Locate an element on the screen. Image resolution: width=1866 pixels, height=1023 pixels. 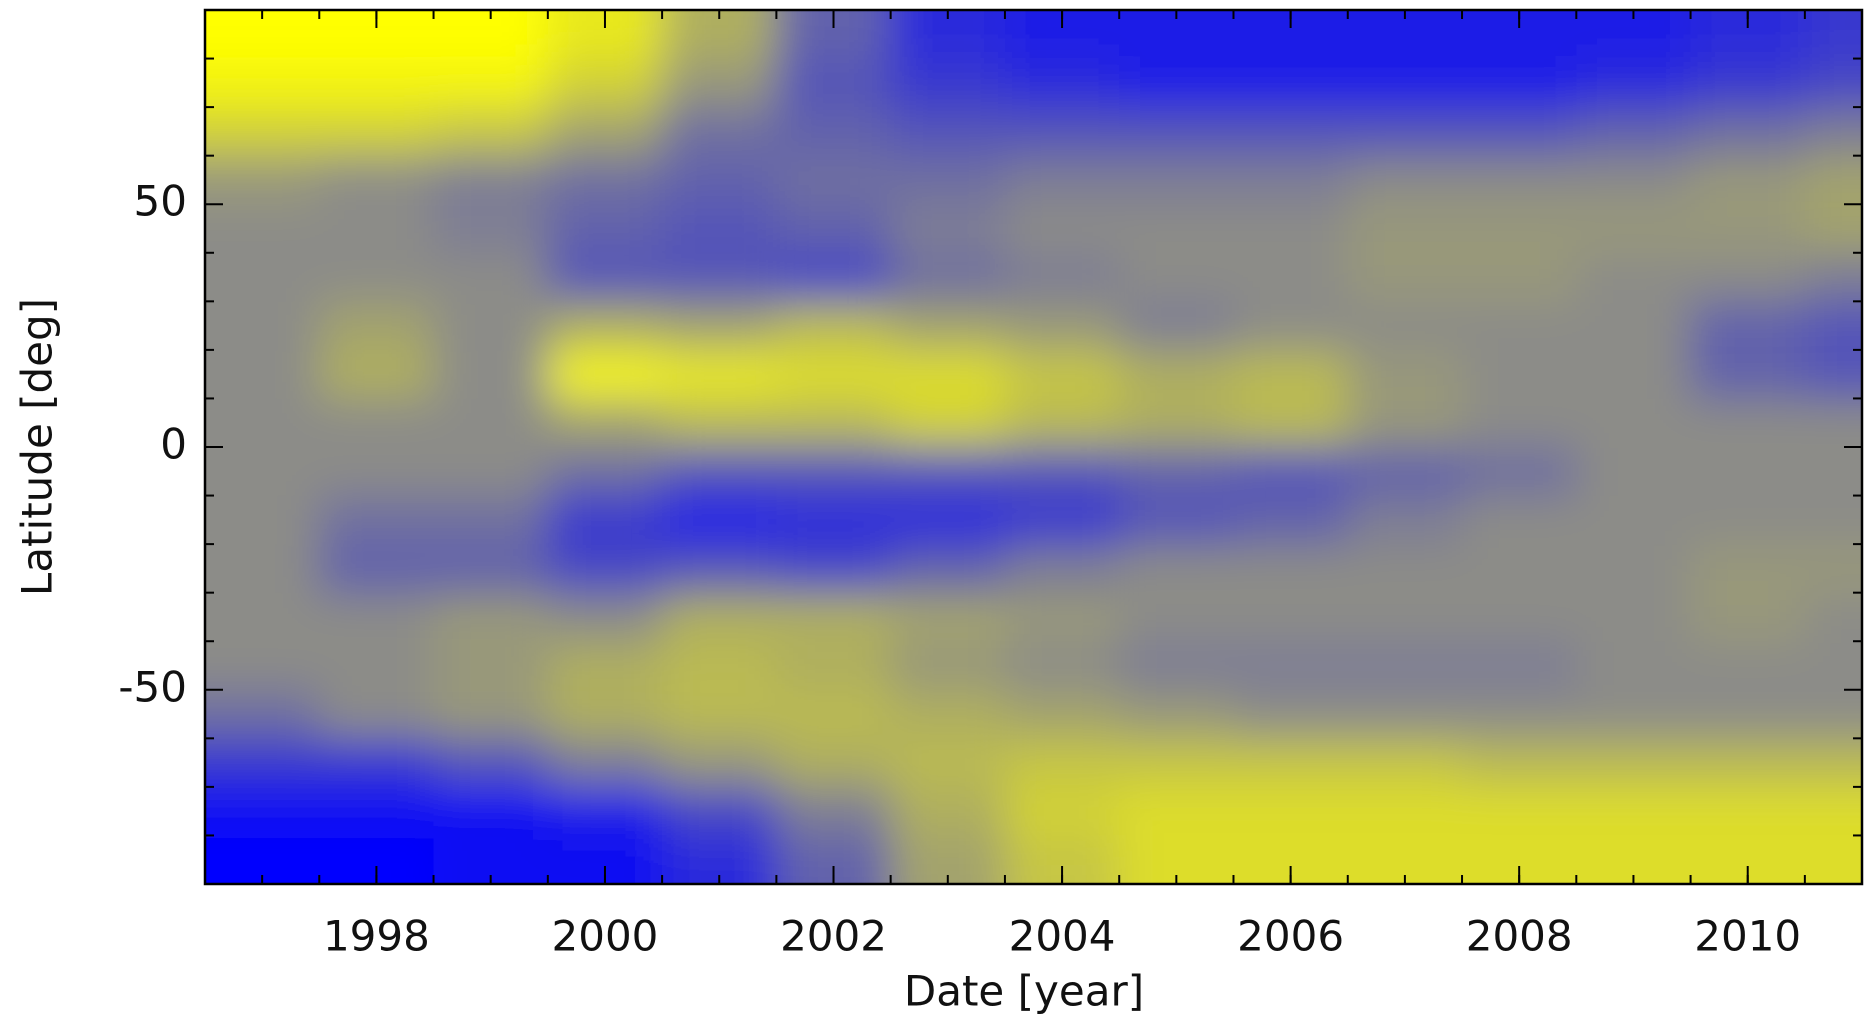
y-tick-label: 0 is located at coordinates (173, 444).